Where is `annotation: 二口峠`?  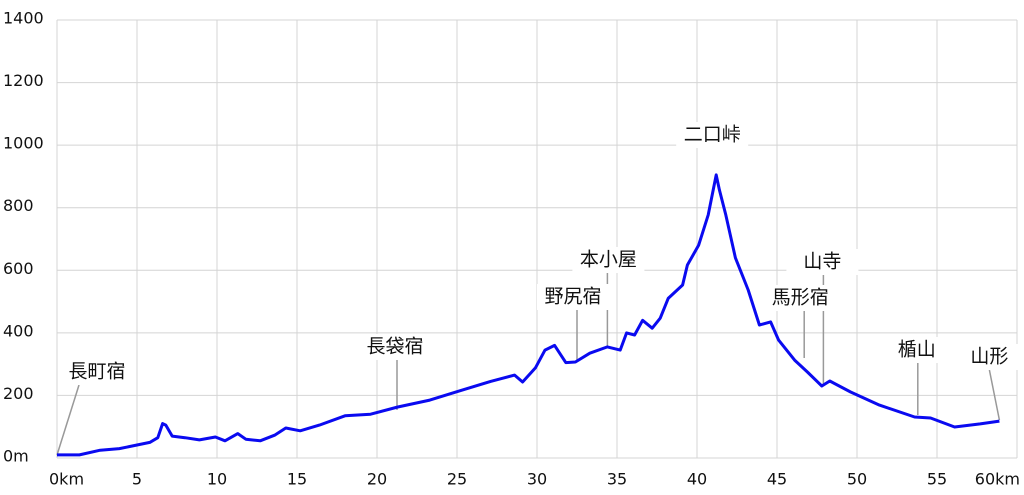 annotation: 二口峠 is located at coordinates (712, 135).